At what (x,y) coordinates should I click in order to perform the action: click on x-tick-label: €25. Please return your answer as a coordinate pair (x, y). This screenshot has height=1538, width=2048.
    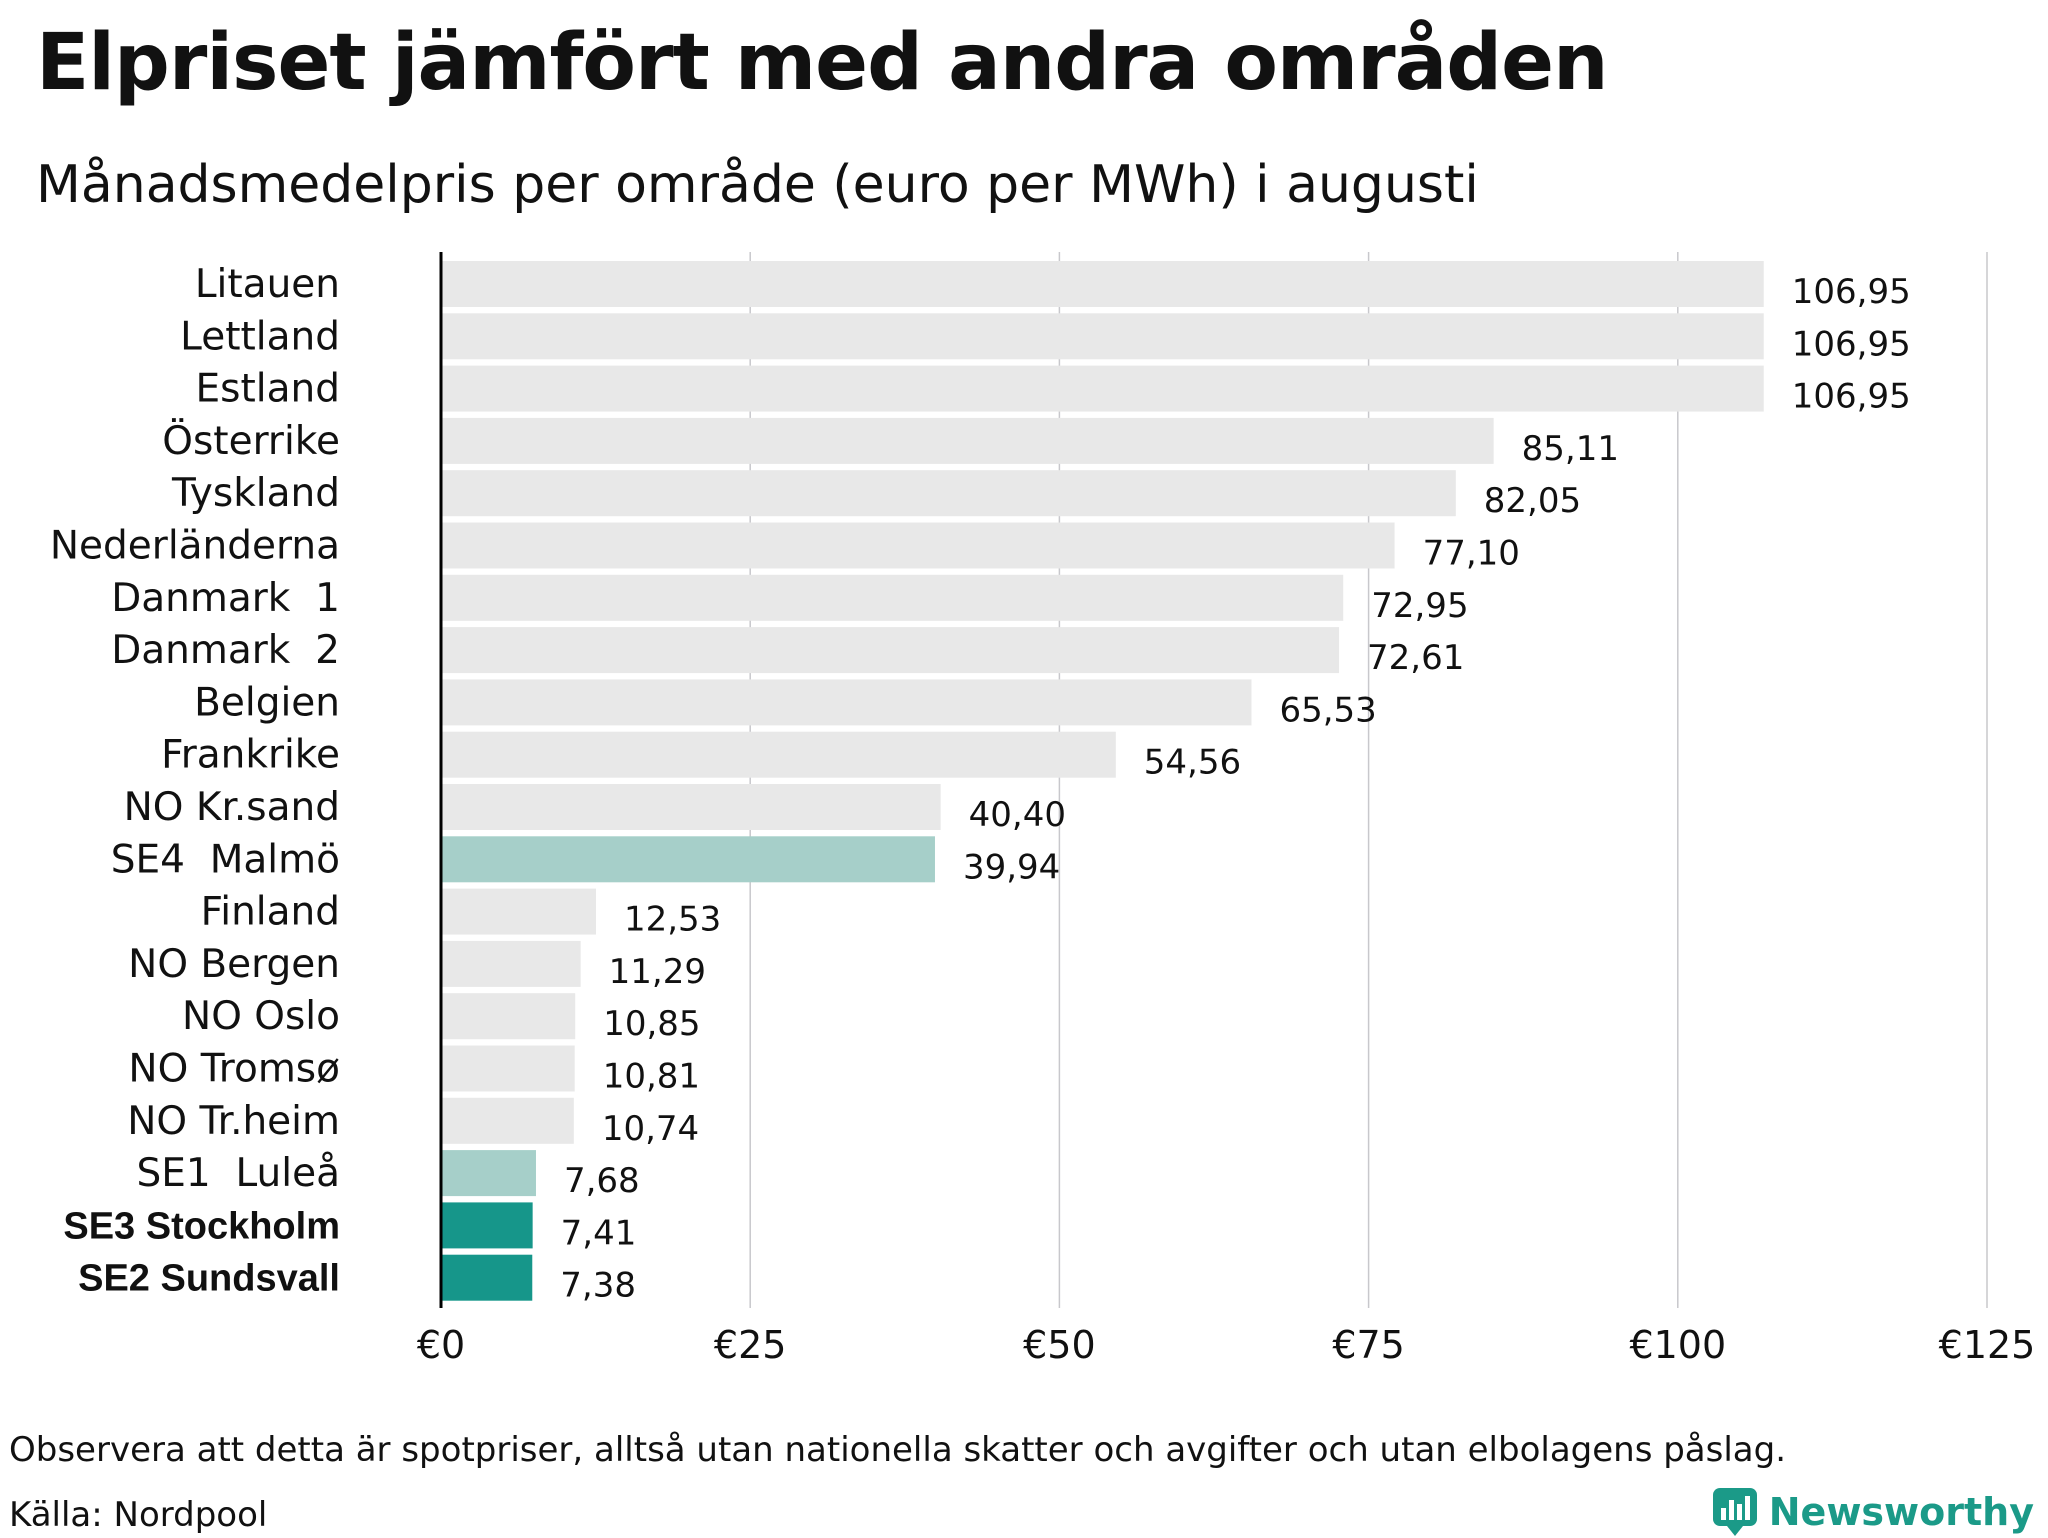
    Looking at the image, I should click on (750, 1345).